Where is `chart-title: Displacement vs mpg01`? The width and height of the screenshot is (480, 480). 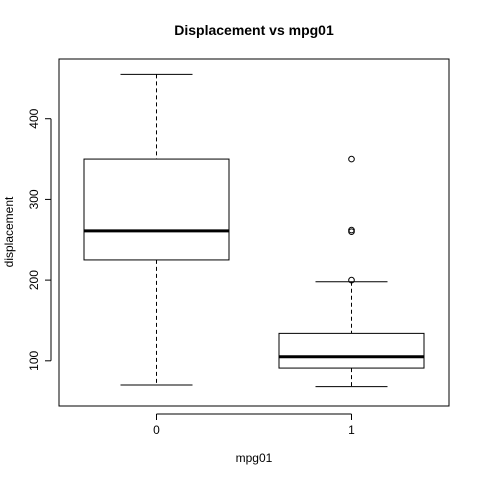 chart-title: Displacement vs mpg01 is located at coordinates (254, 30).